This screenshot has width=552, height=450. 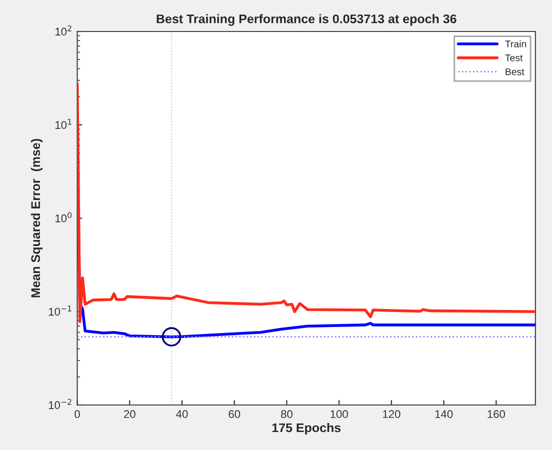 I want to click on chart-title: Best Training Performance is 0.053713 at epoch 36, so click(x=306, y=20).